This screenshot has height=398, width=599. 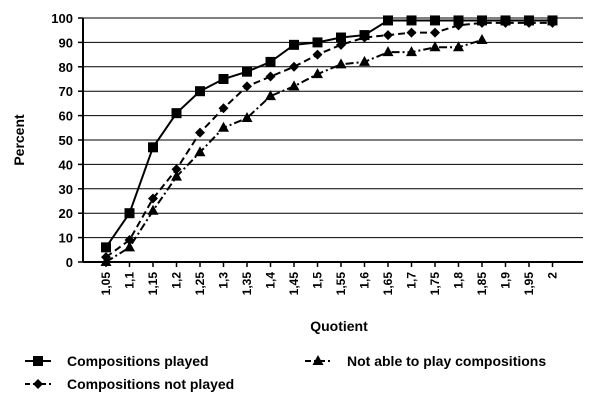 I want to click on x-tick-label: 1,85, so click(x=482, y=284).